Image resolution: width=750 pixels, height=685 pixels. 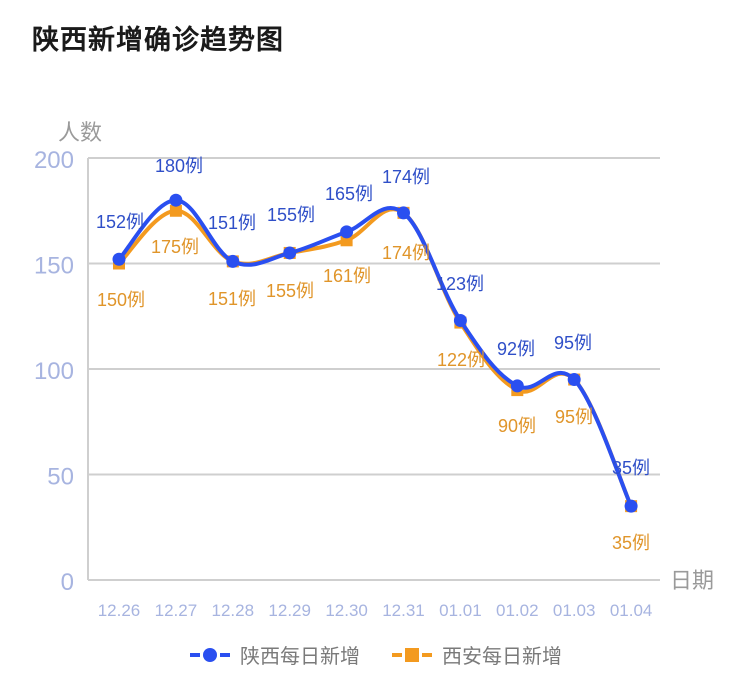 I want to click on legend-item-shaanxi: 陕西每日新增, so click(x=274, y=654).